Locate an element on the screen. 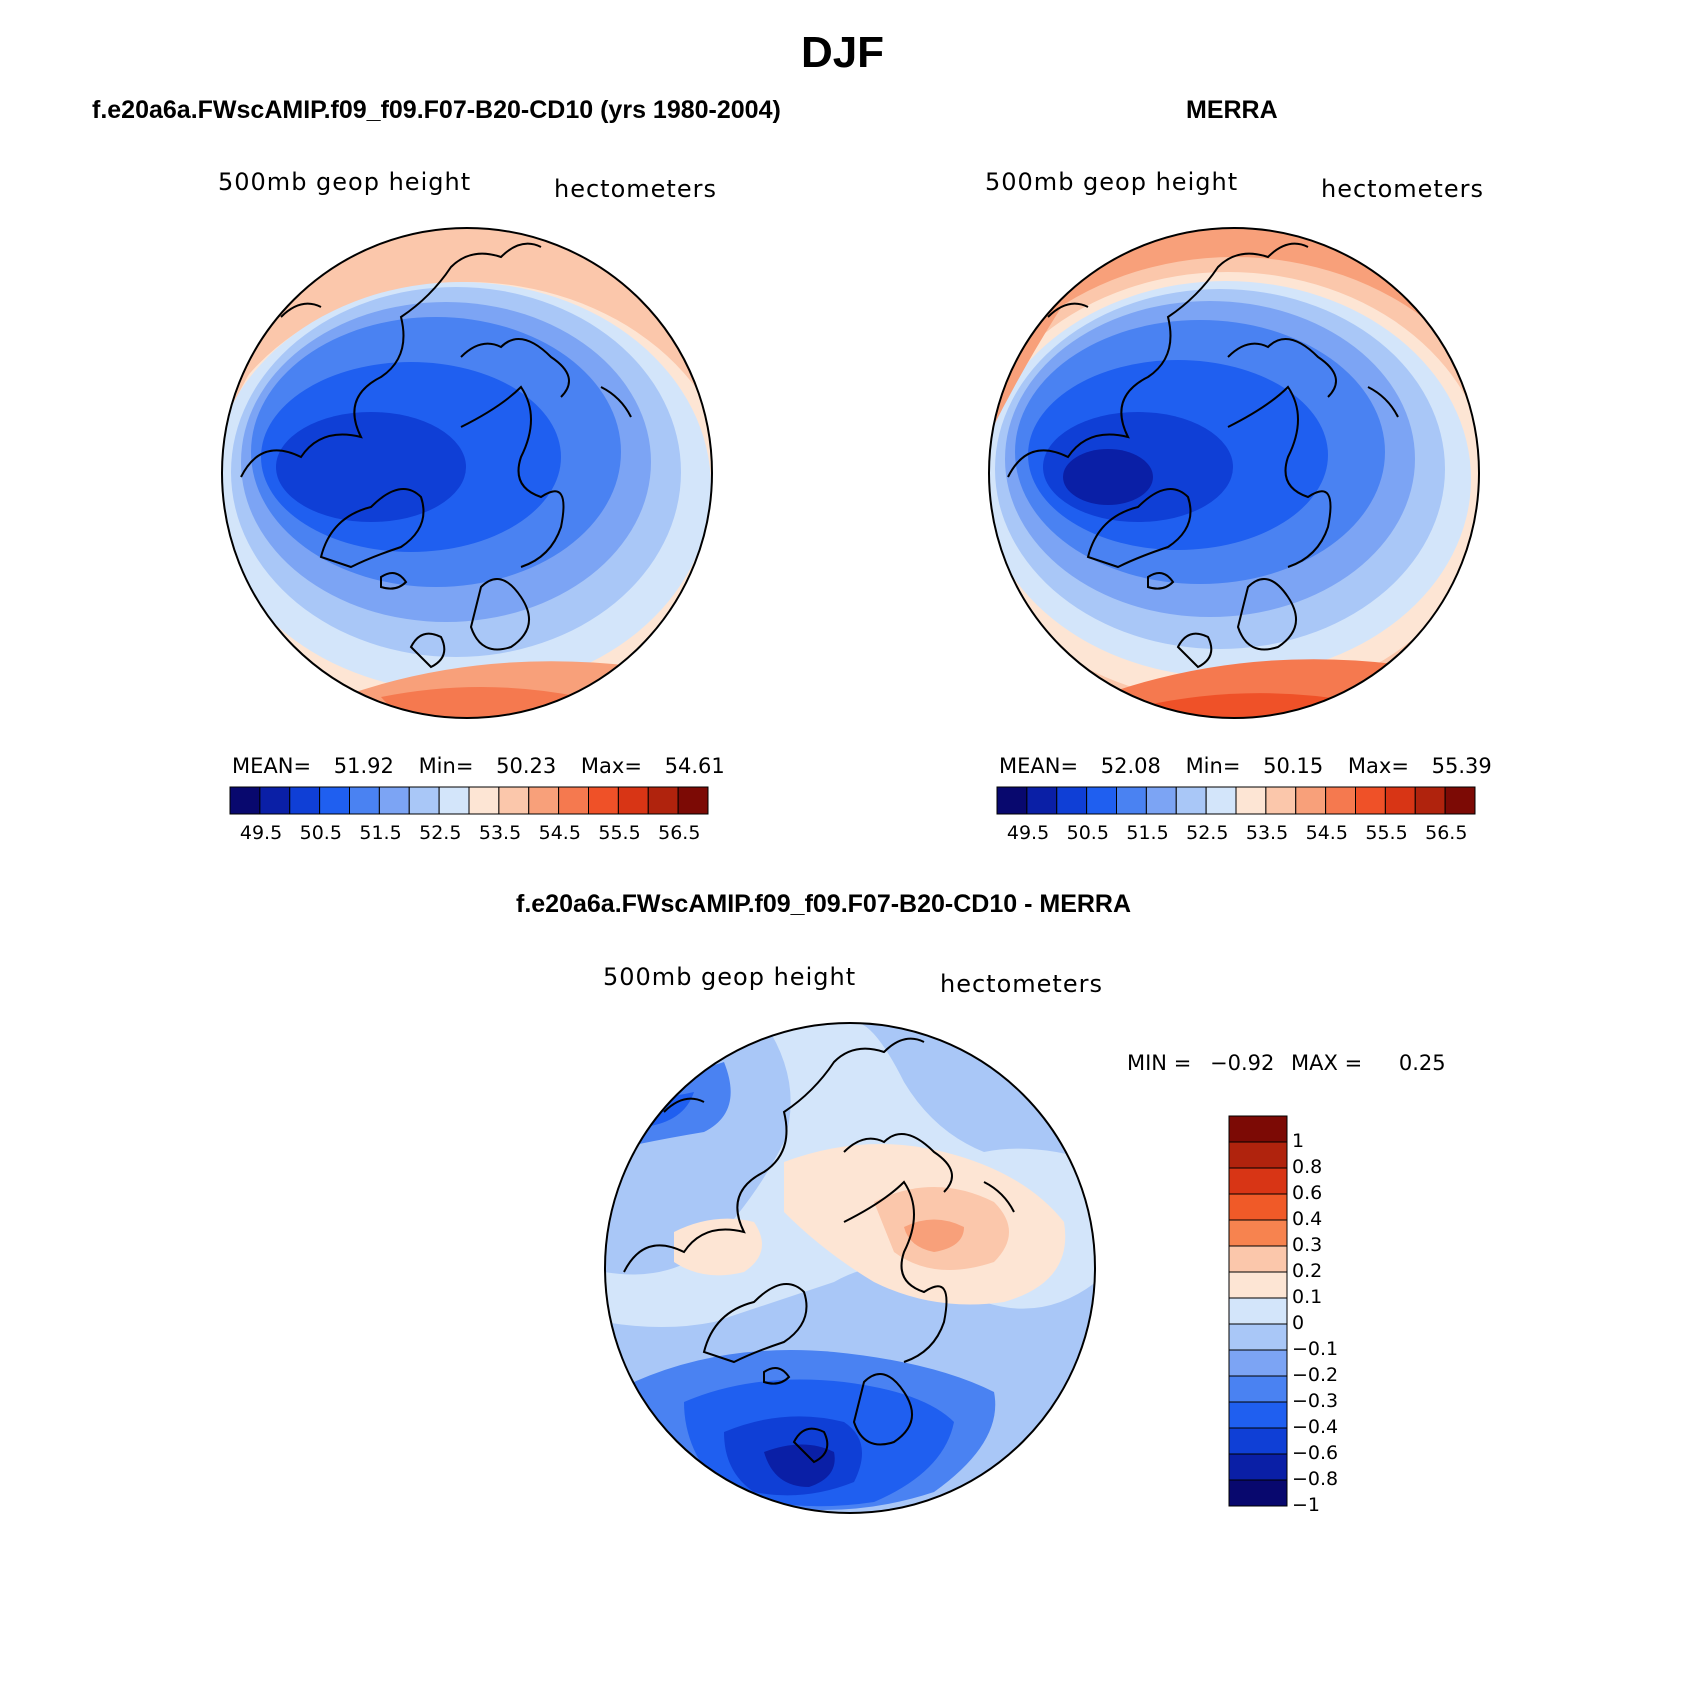  diff-colorbar is located at coordinates (1258, 1311).